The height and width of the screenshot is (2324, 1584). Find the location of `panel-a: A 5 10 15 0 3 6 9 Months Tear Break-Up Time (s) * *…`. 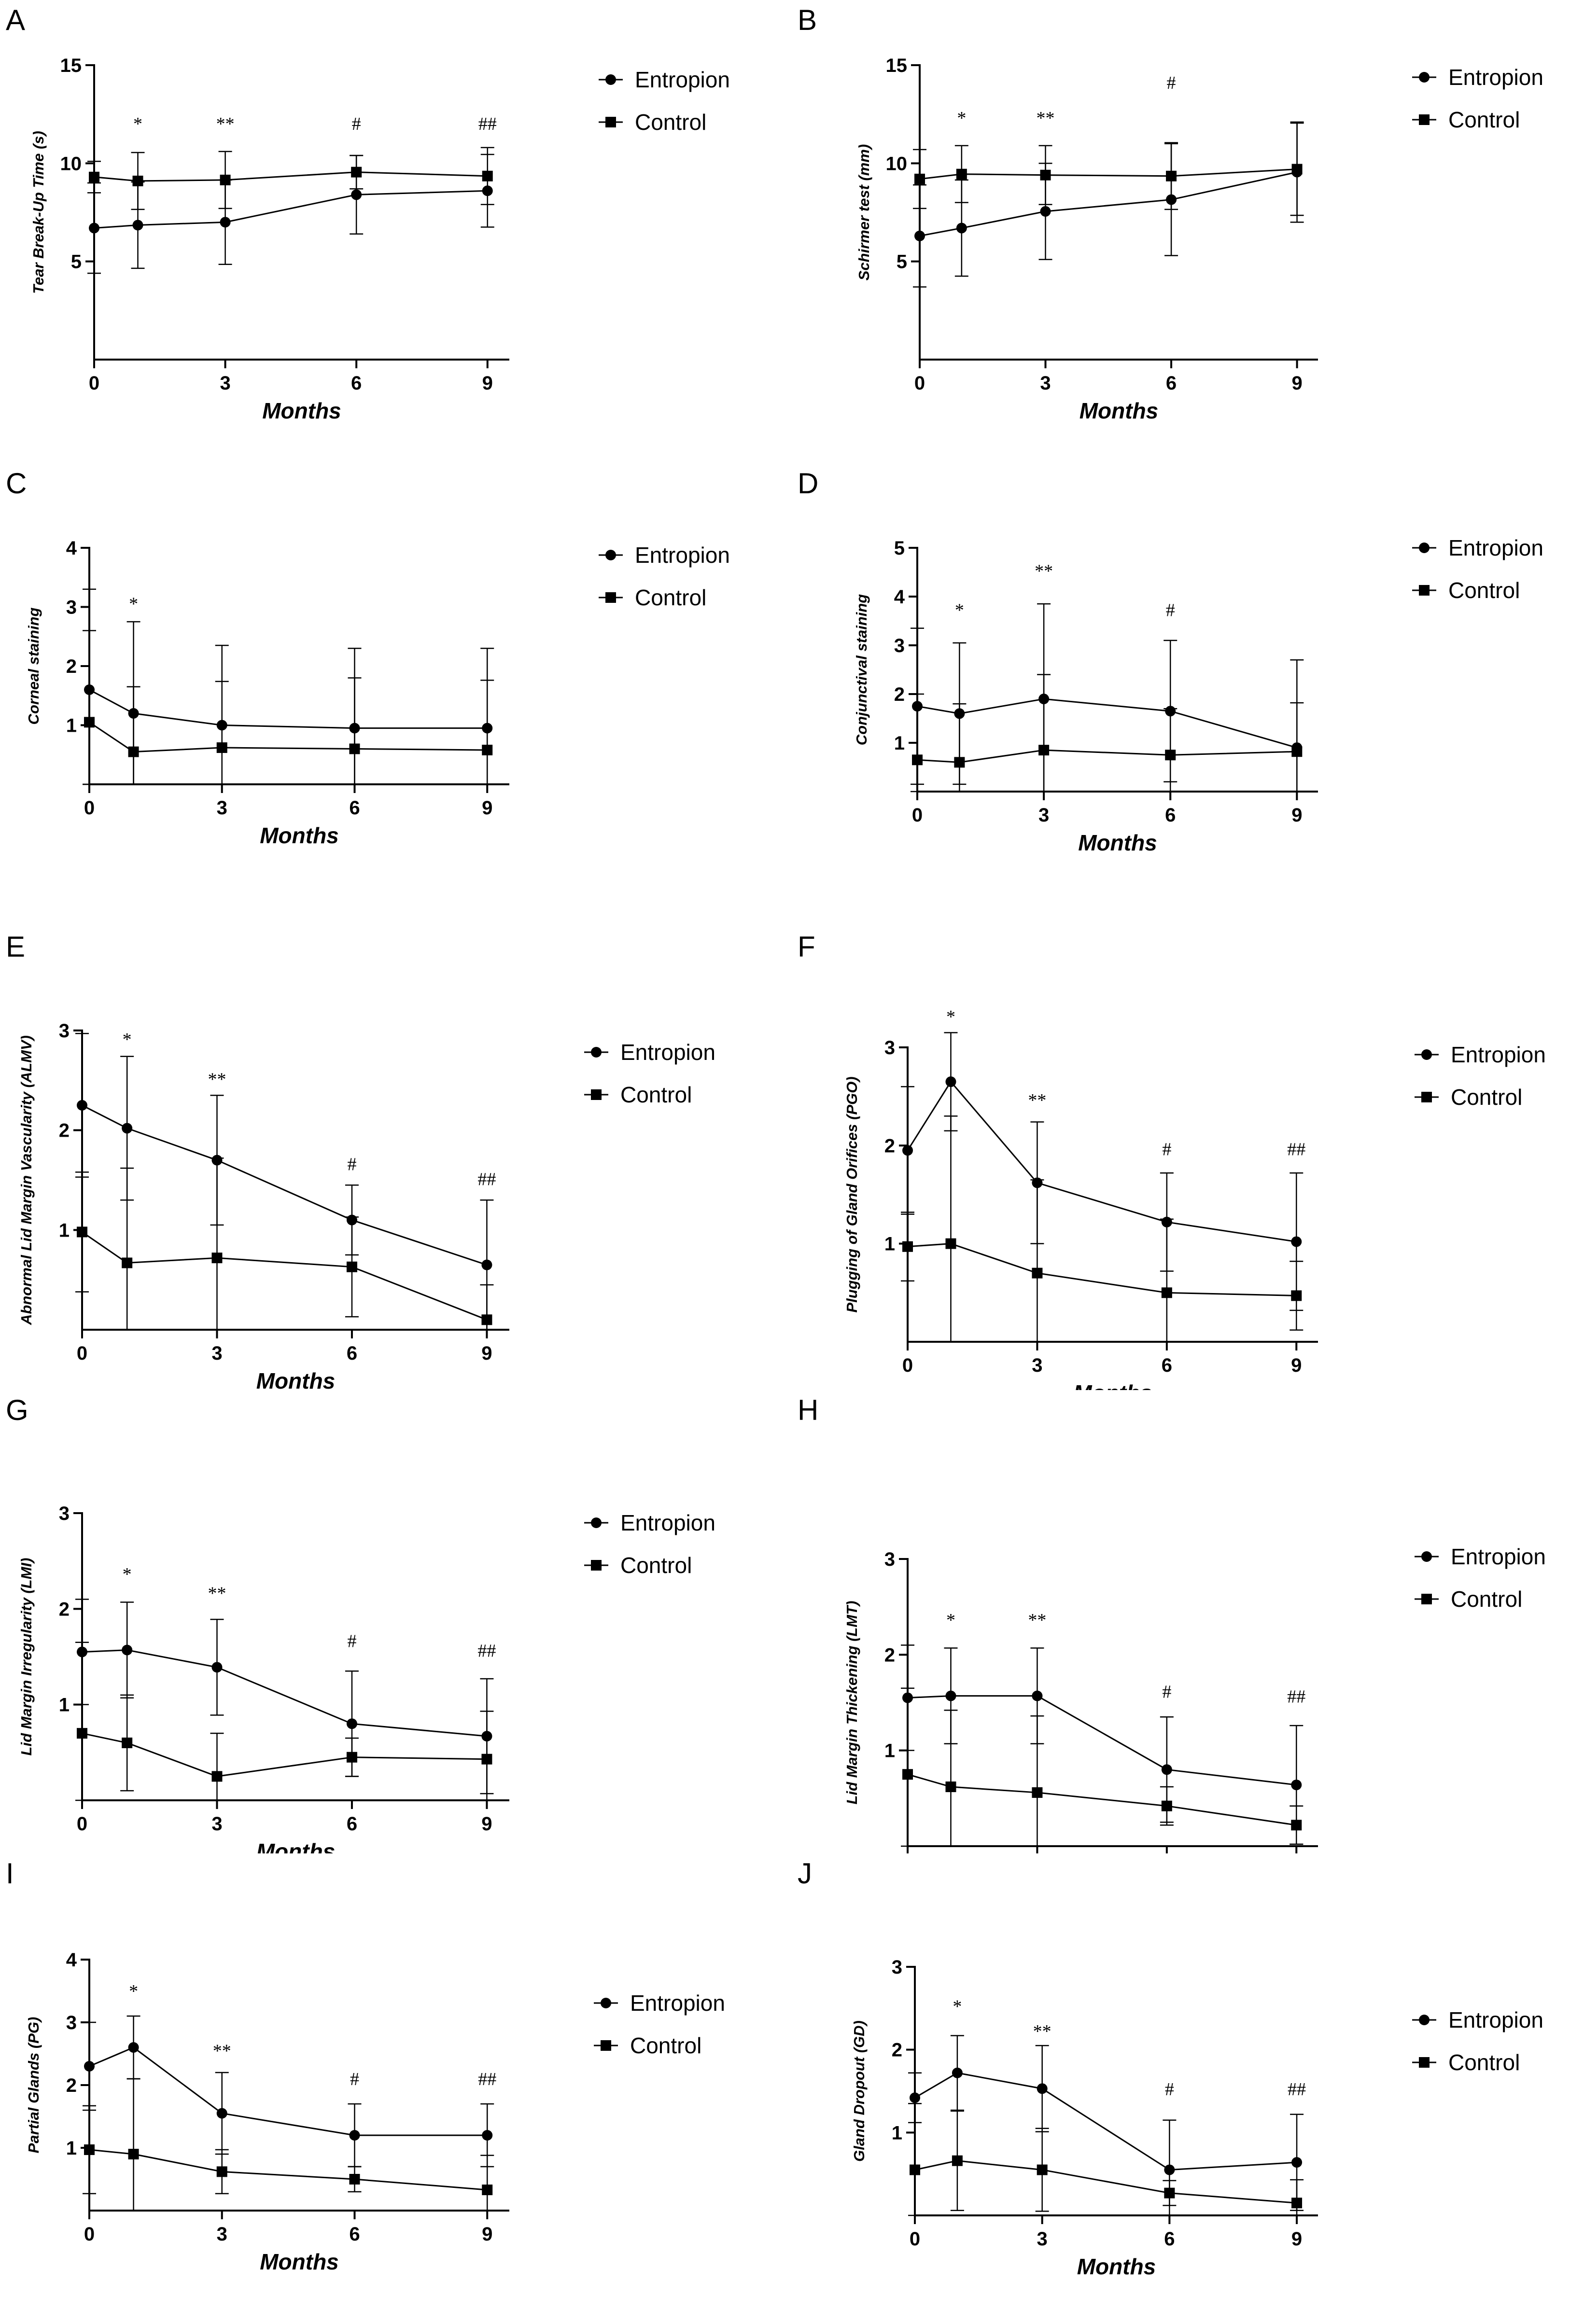

panel-a: A 5 10 15 0 3 6 9 Months Tear Break-Up Time (s) * *… is located at coordinates (396, 231).